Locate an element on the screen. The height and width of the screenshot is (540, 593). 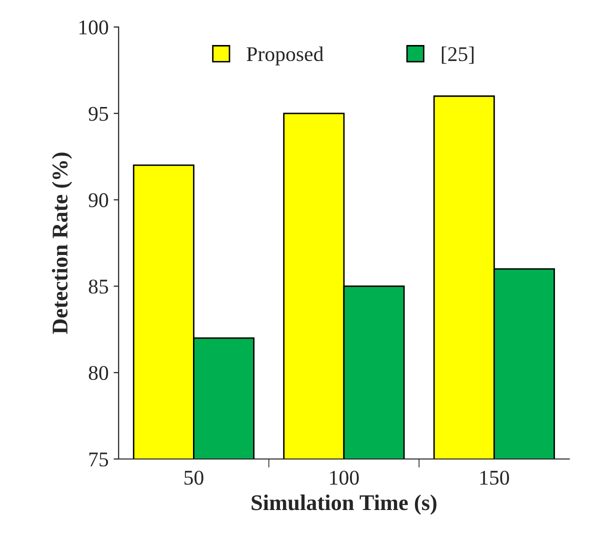
x-tick-label: 150 is located at coordinates (494, 477).